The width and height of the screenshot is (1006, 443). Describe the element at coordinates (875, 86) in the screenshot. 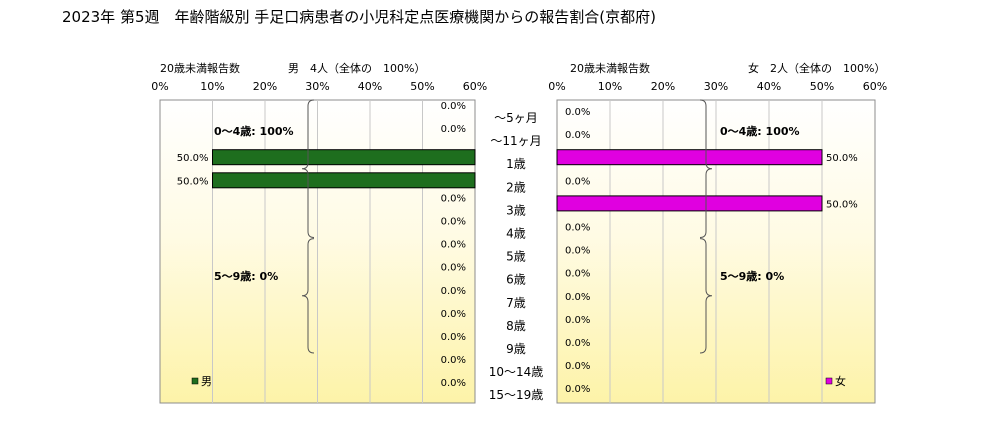

I see `right-tick-label: 60%` at that location.